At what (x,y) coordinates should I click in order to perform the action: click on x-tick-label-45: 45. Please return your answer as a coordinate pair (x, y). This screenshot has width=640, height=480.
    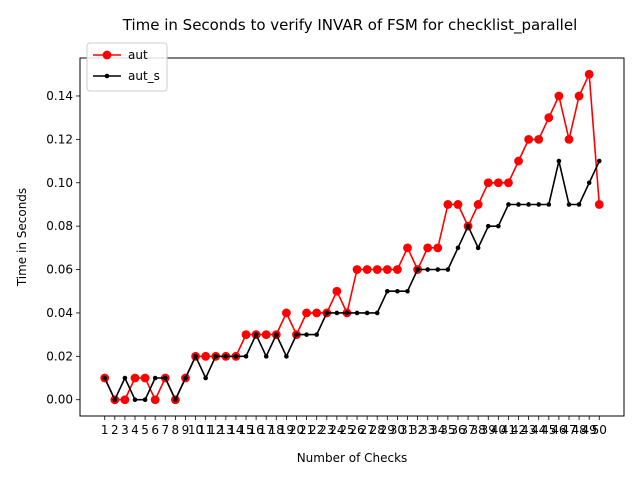
    Looking at the image, I should click on (548, 430).